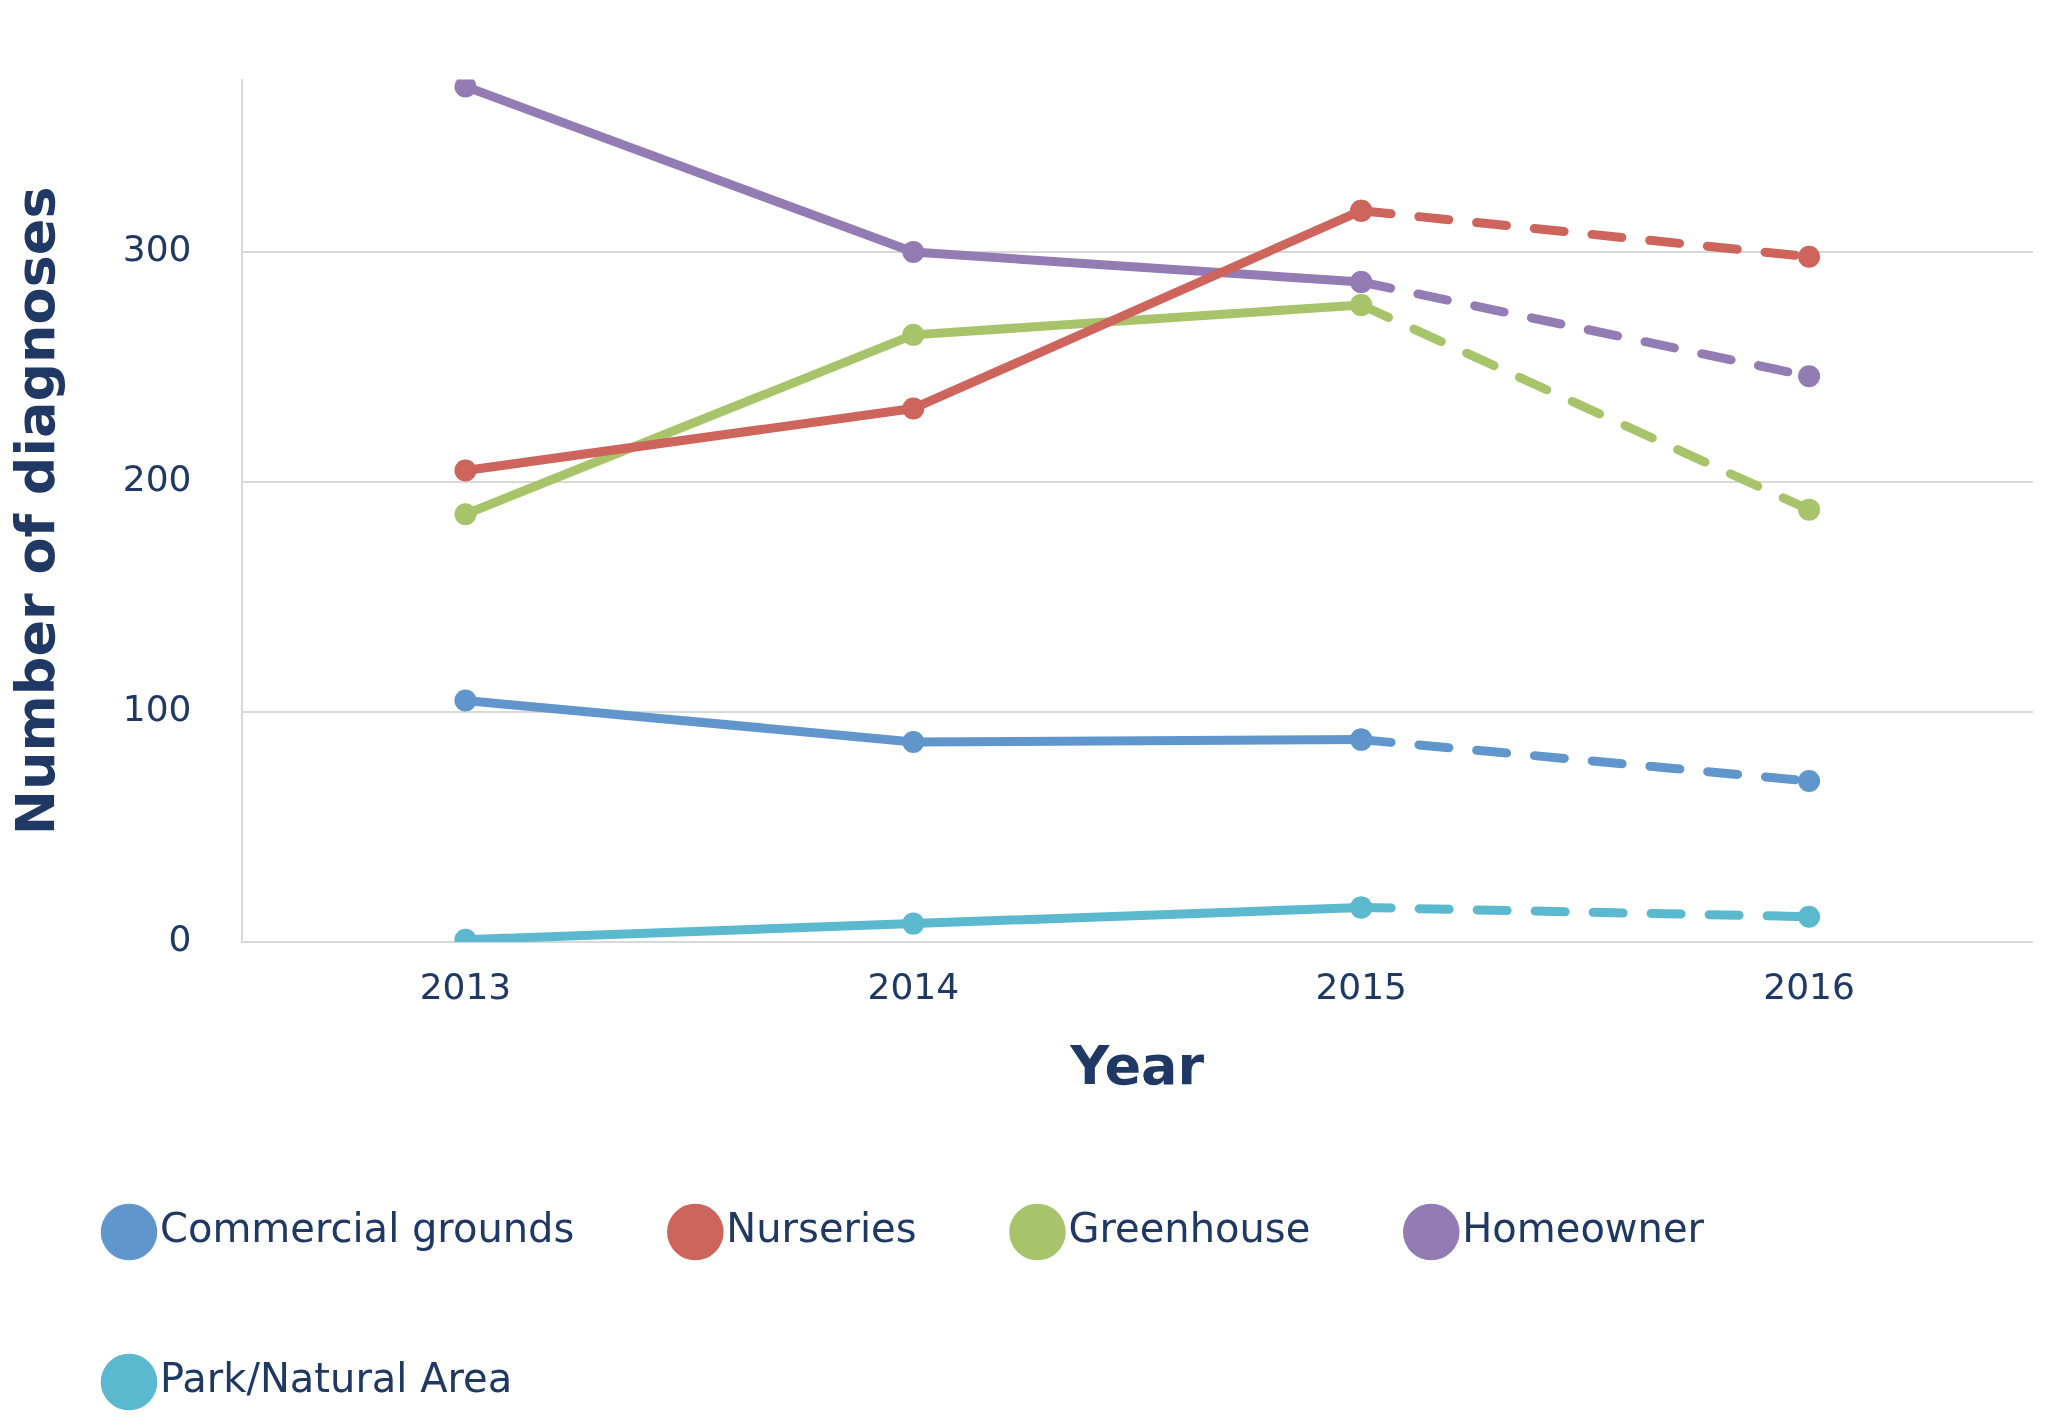 This screenshot has height=1420, width=2052. What do you see at coordinates (1137, 1065) in the screenshot?
I see `x-axis-title: Year` at bounding box center [1137, 1065].